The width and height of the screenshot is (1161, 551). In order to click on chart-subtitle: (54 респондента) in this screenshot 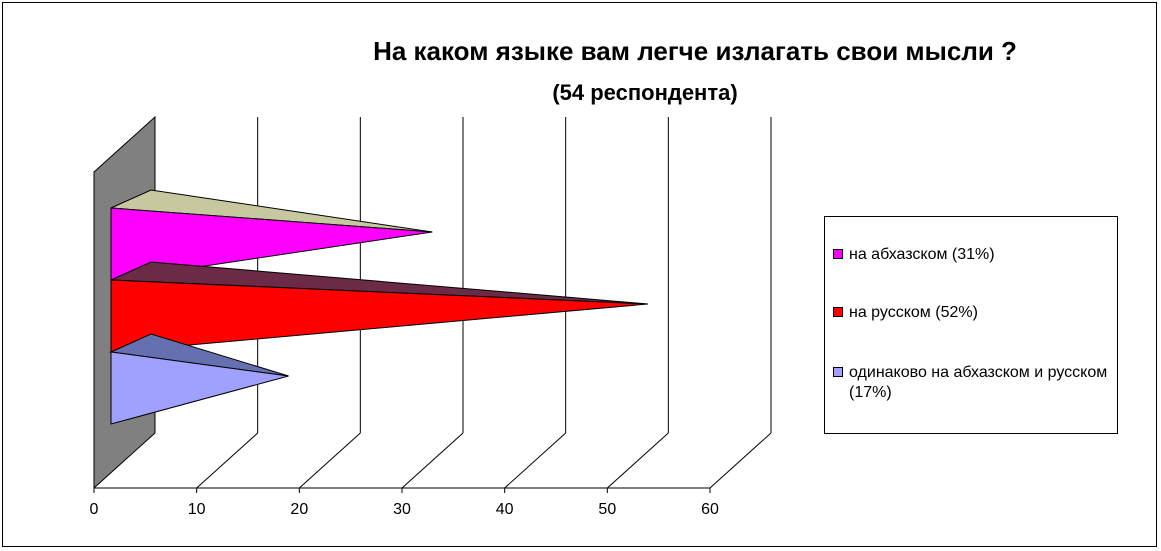, I will do `click(645, 92)`.